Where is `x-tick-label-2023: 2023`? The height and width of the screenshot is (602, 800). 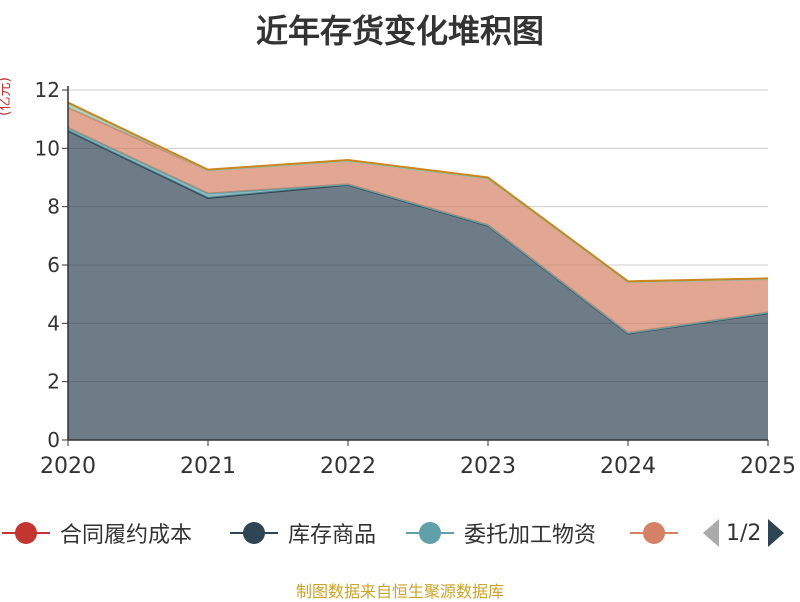 x-tick-label-2023: 2023 is located at coordinates (488, 466).